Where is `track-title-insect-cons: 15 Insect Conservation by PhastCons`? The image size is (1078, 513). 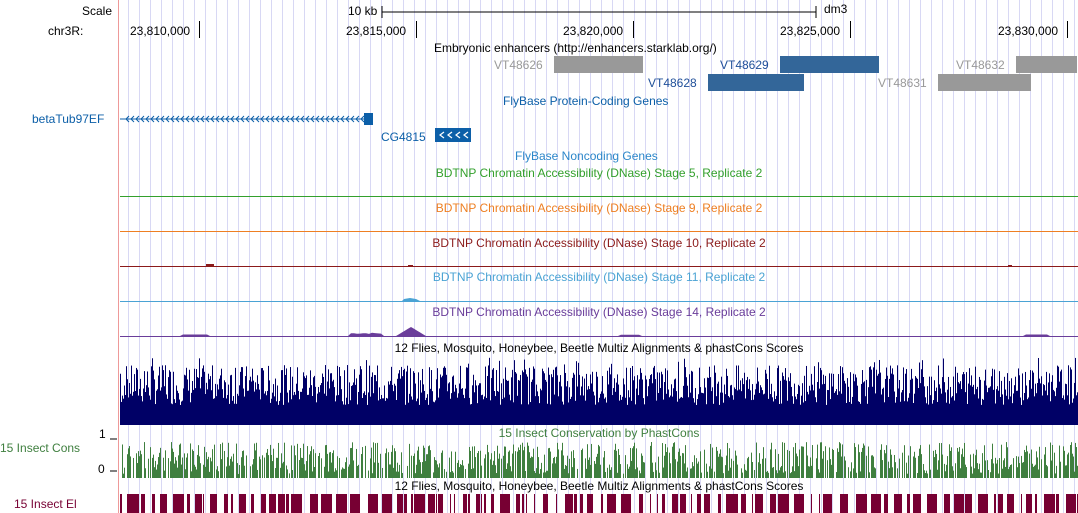 track-title-insect-cons: 15 Insect Conservation by PhastCons is located at coordinates (599, 433).